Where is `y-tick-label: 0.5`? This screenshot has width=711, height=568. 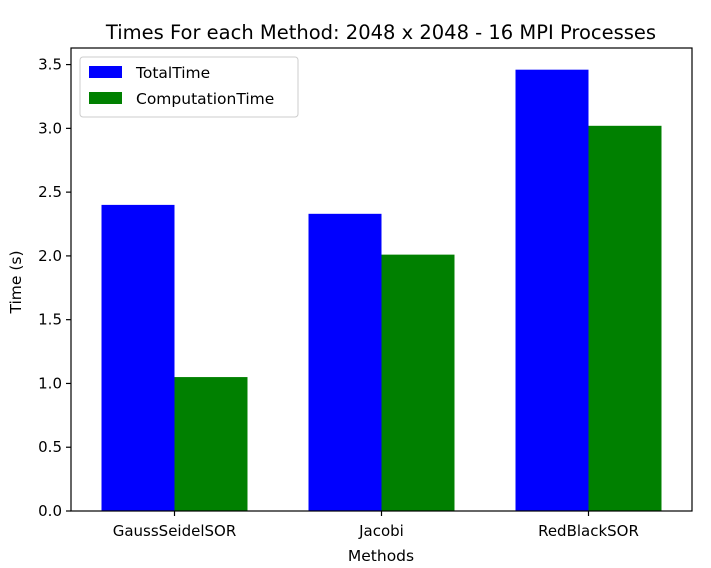
y-tick-label: 0.5 is located at coordinates (50, 447).